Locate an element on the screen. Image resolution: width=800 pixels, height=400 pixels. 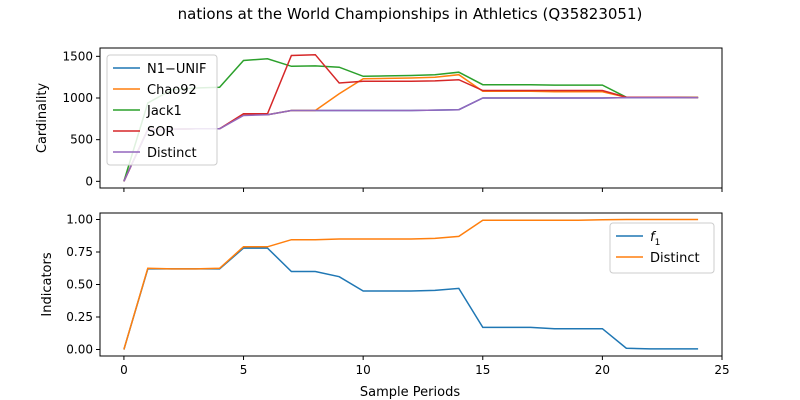
y-tick-label-1-0: 0.00 is located at coordinates (79, 350).